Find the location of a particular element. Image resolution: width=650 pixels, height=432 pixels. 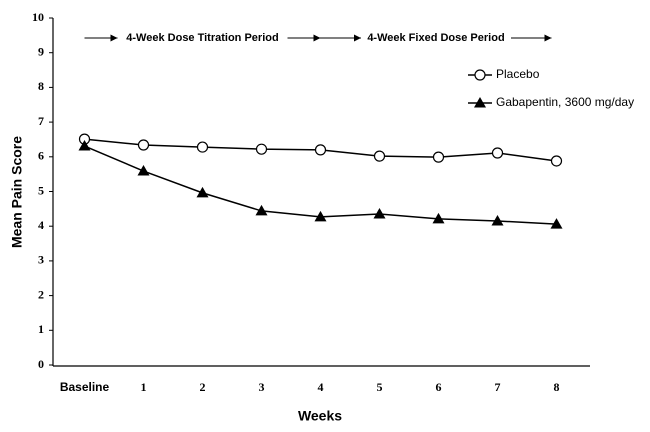

legend-label: Placebo is located at coordinates (518, 74).